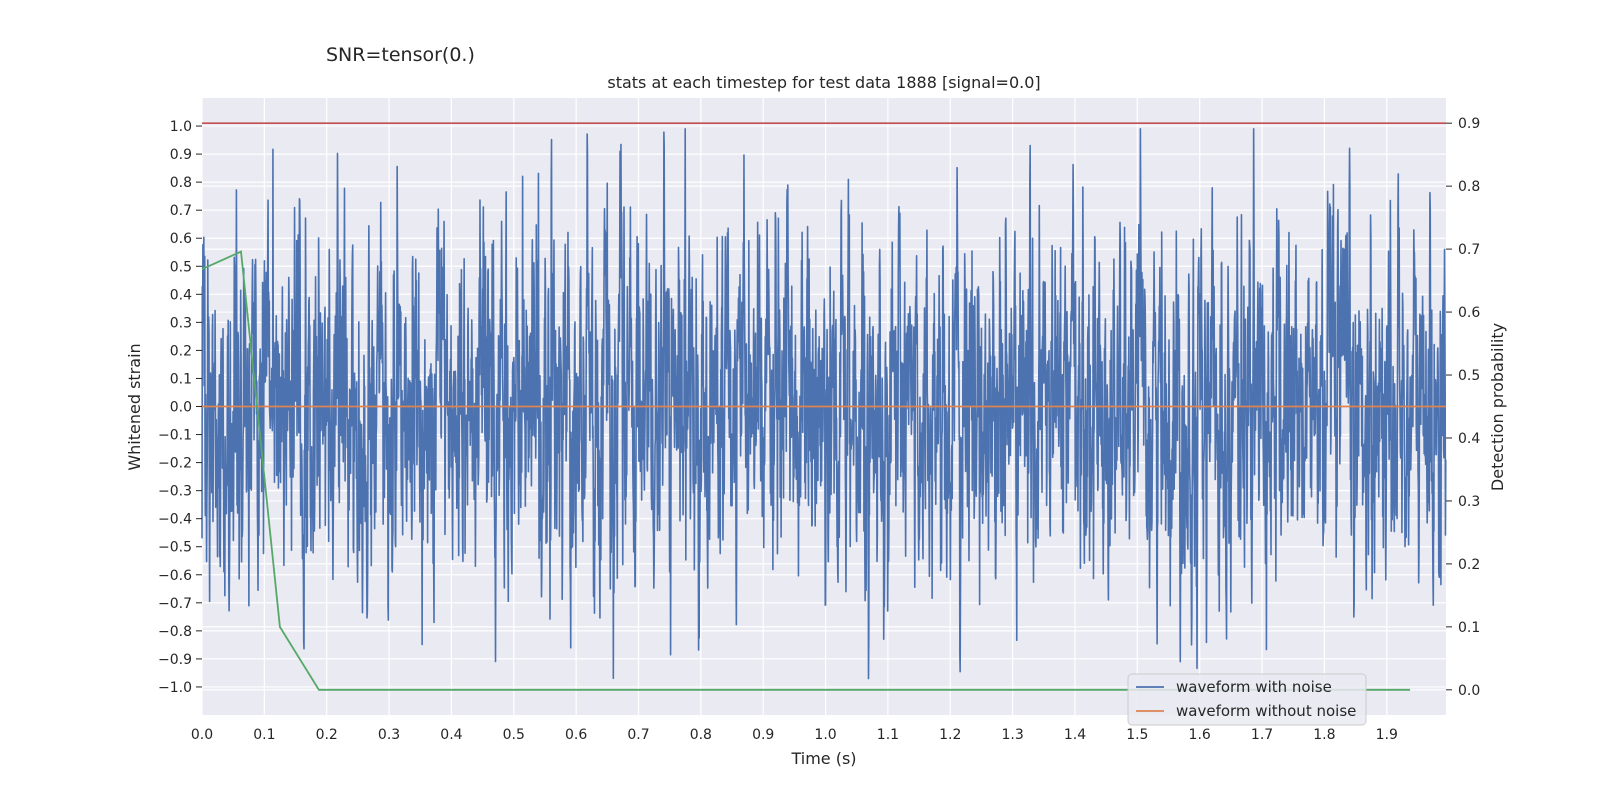 The height and width of the screenshot is (800, 1600). I want to click on x-axis-label: Time (s), so click(823, 758).